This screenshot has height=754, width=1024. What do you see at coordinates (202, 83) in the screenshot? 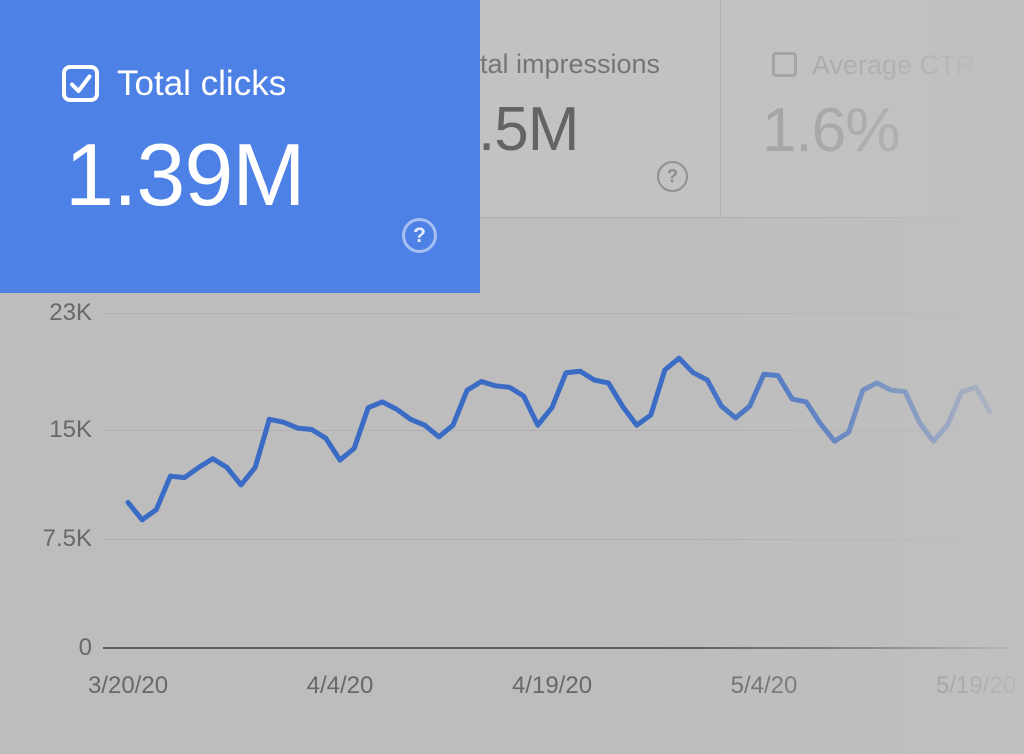
I see `total-clicks-label: Total clicks` at bounding box center [202, 83].